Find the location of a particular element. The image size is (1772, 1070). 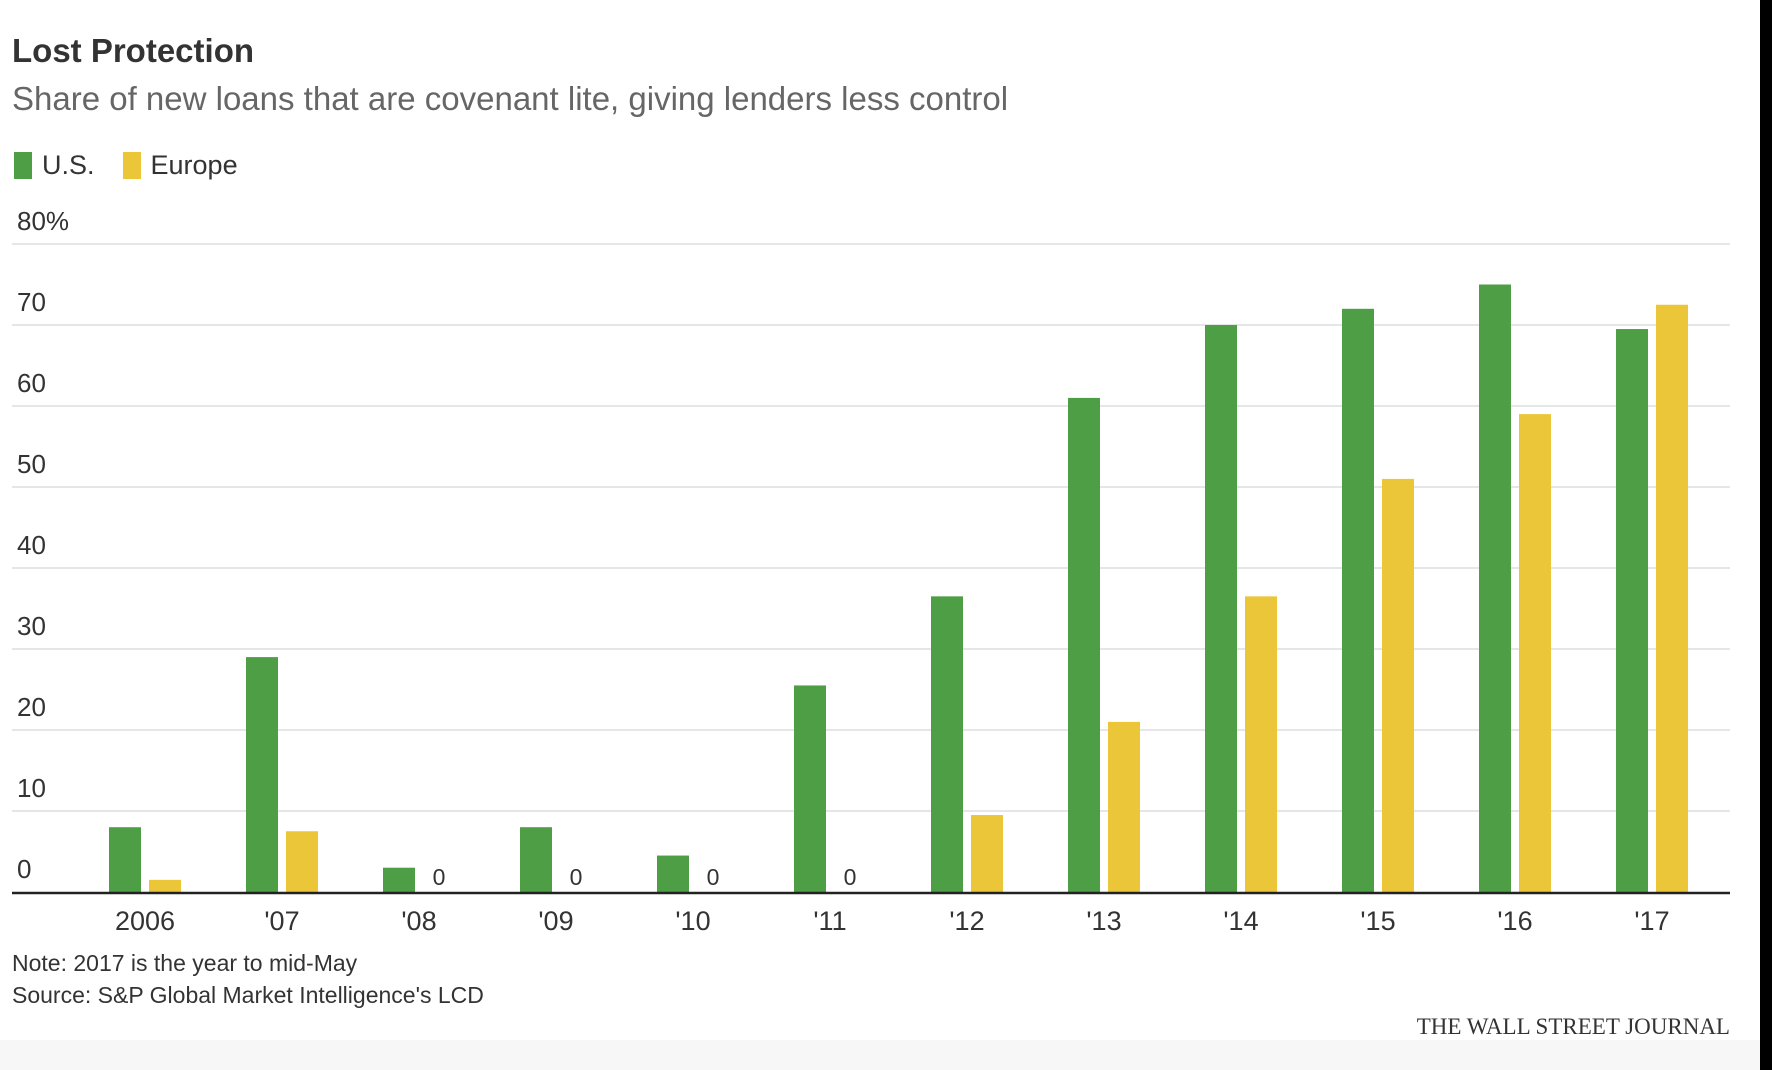

y-tick-label: 10 is located at coordinates (31, 788).